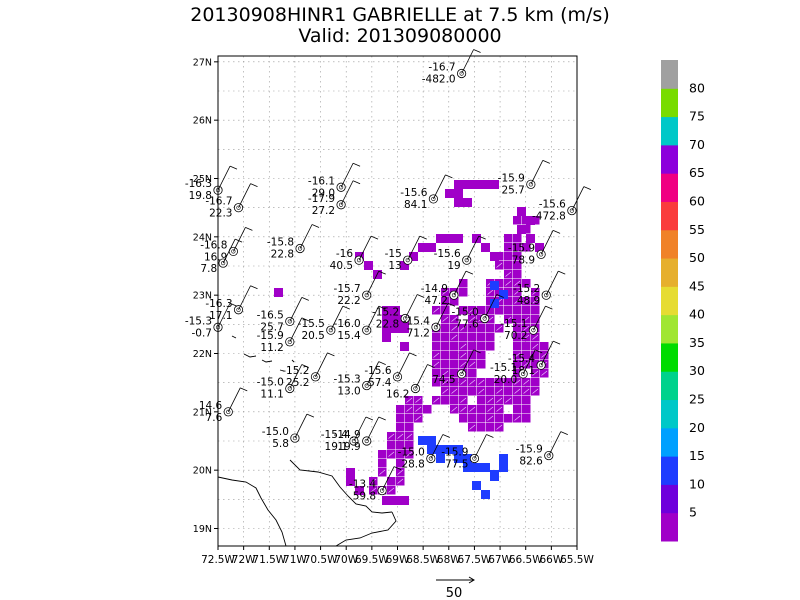 The width and height of the screenshot is (800, 600). What do you see at coordinates (697, 116) in the screenshot?
I see `colorbar-label: 75` at bounding box center [697, 116].